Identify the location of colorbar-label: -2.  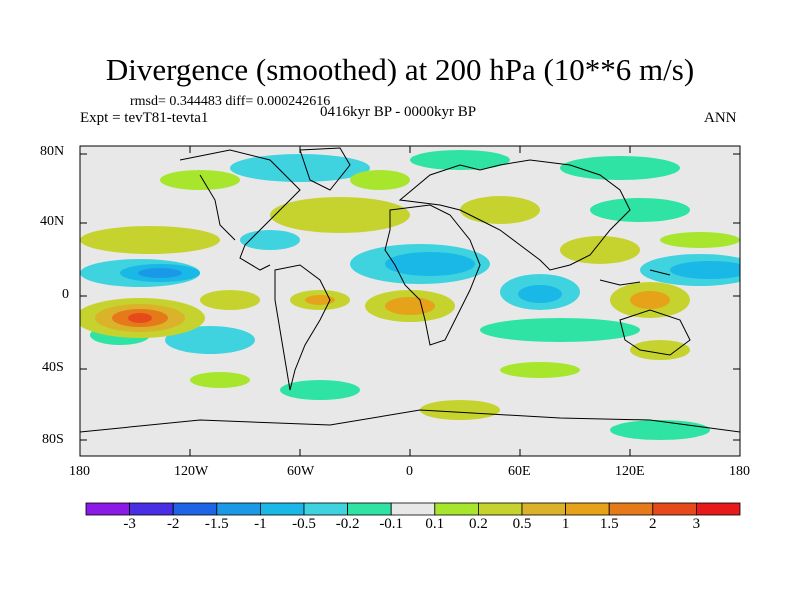
(173, 524).